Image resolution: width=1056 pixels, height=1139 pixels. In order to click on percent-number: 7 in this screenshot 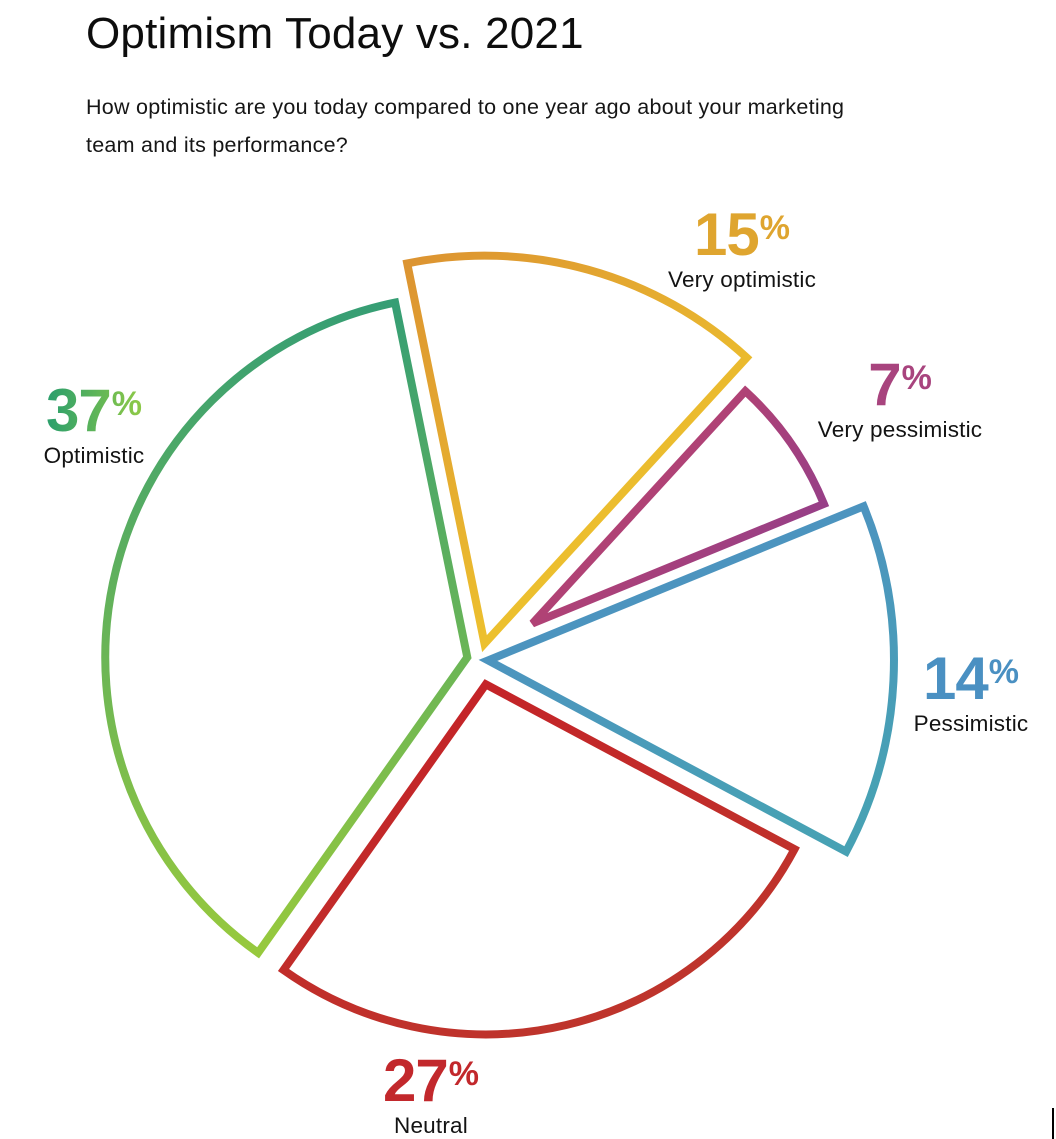, I will do `click(884, 384)`.